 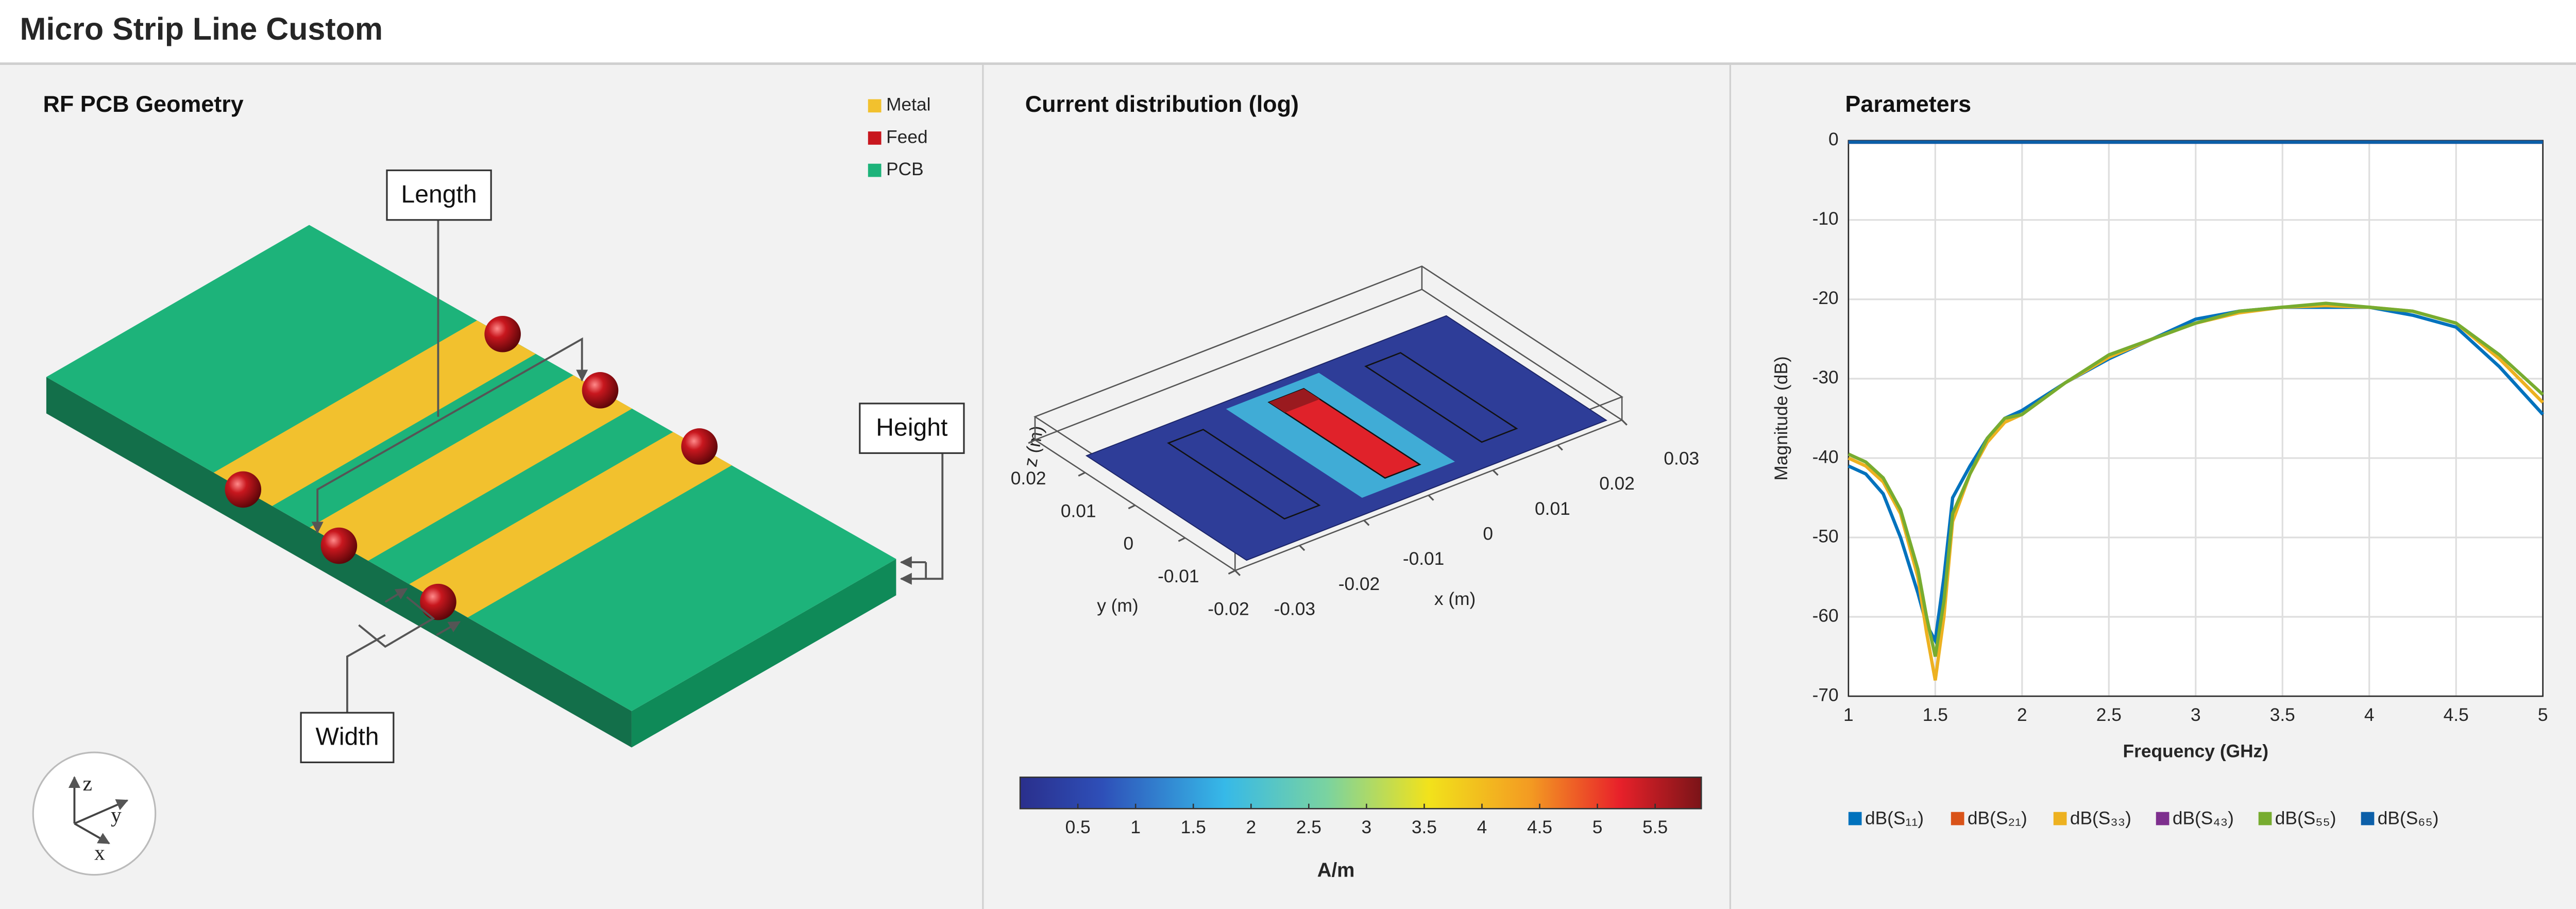 I want to click on triad-label: z, so click(x=87, y=784).